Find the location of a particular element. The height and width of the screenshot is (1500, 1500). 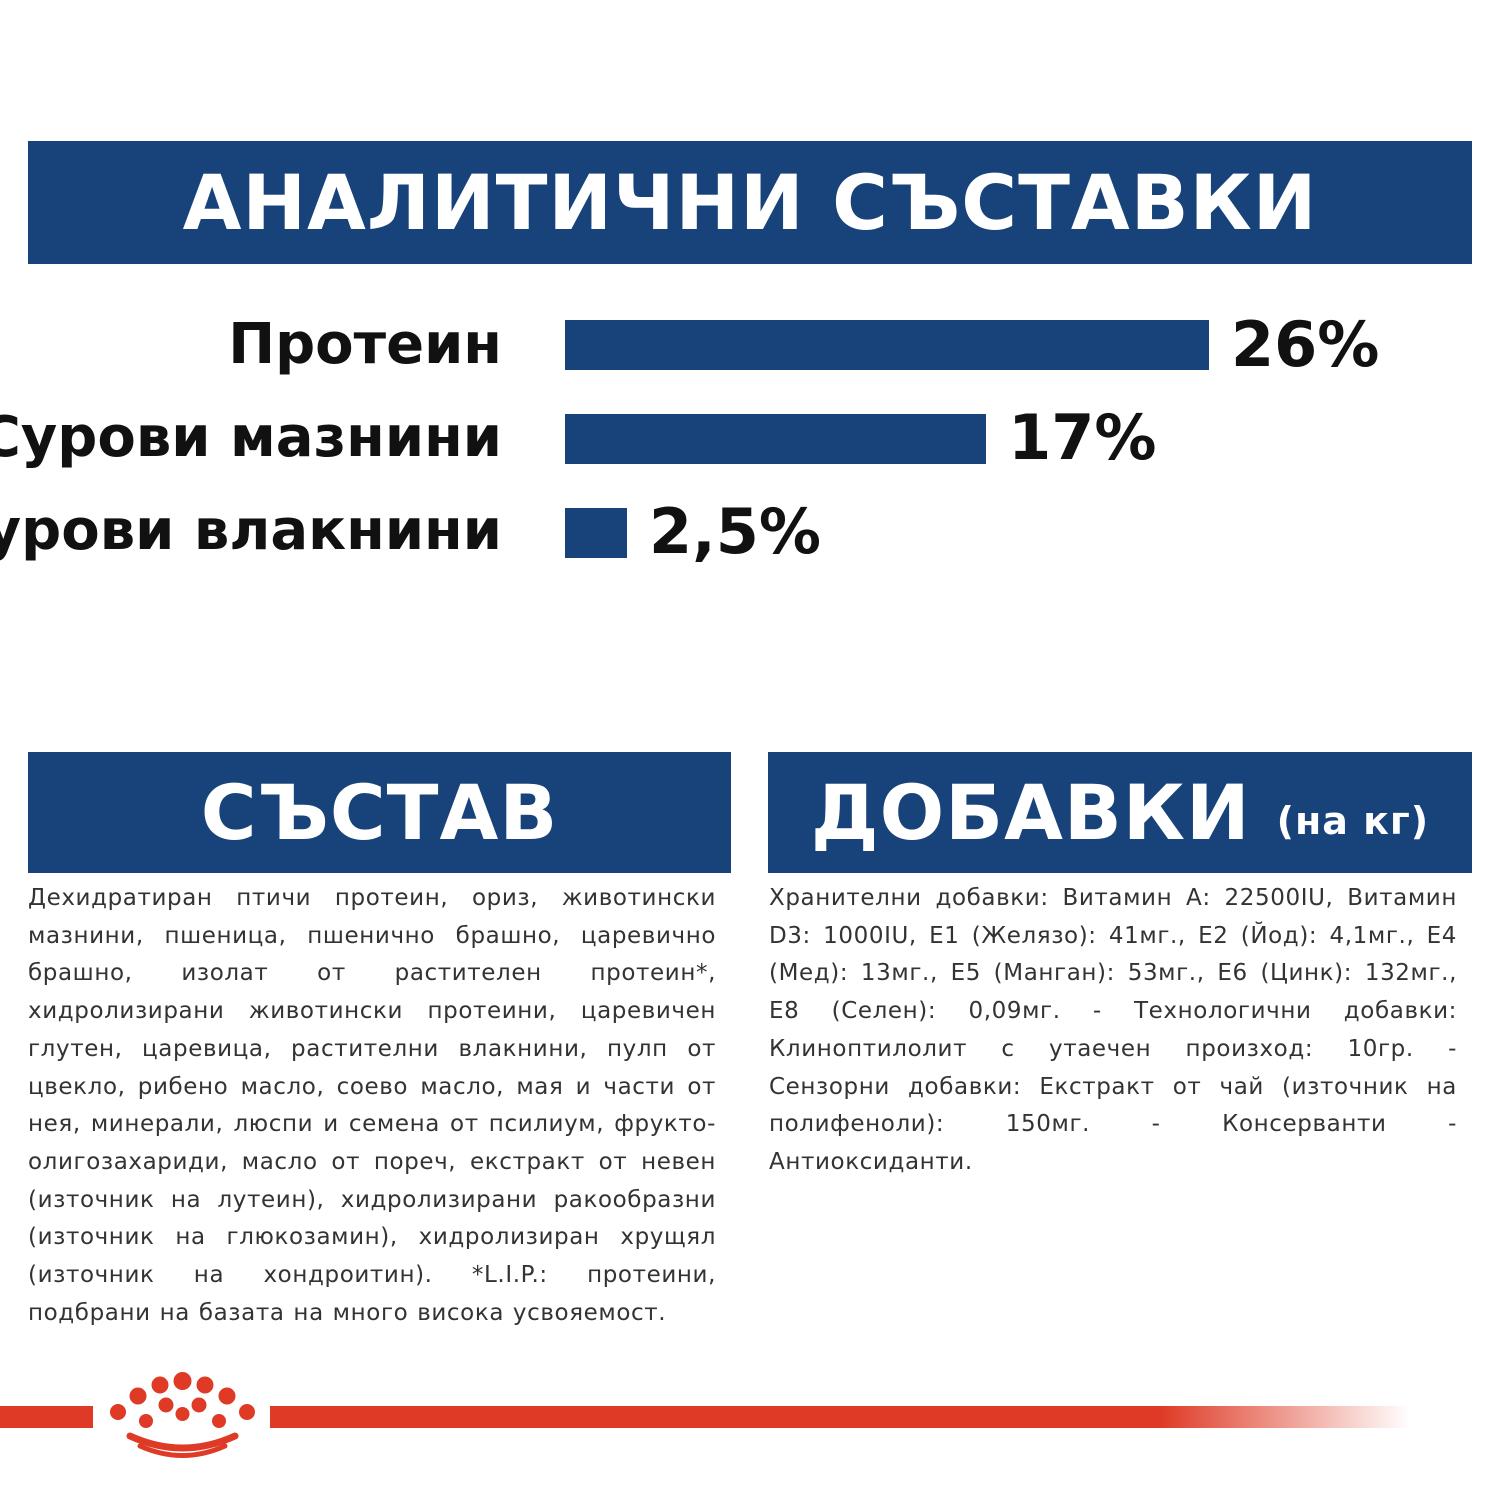

analytical-constituents-title: АНАЛИТИЧНИ СЪСТАВКИ is located at coordinates (750, 202).